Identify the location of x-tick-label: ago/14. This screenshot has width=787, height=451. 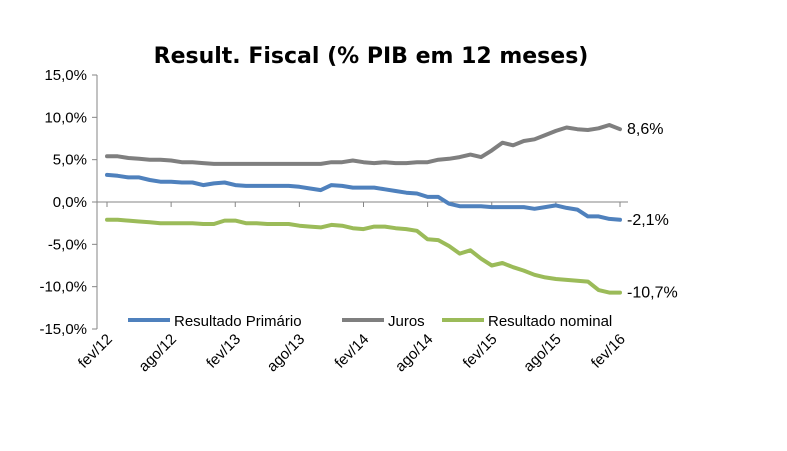
(414, 353).